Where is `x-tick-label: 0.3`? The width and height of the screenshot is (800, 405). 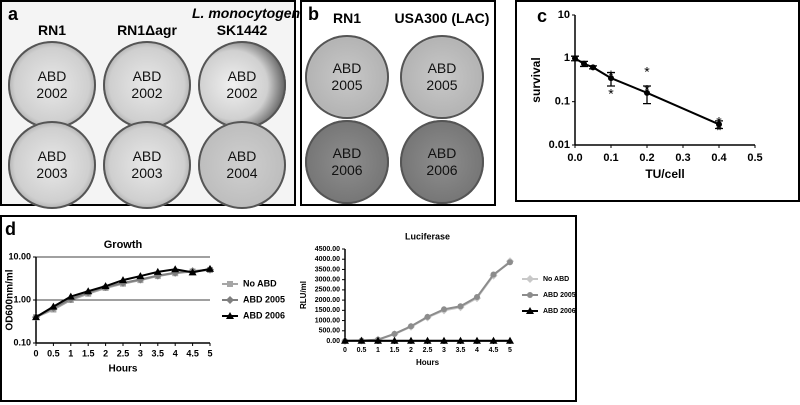
x-tick-label: 0.3 is located at coordinates (682, 158).